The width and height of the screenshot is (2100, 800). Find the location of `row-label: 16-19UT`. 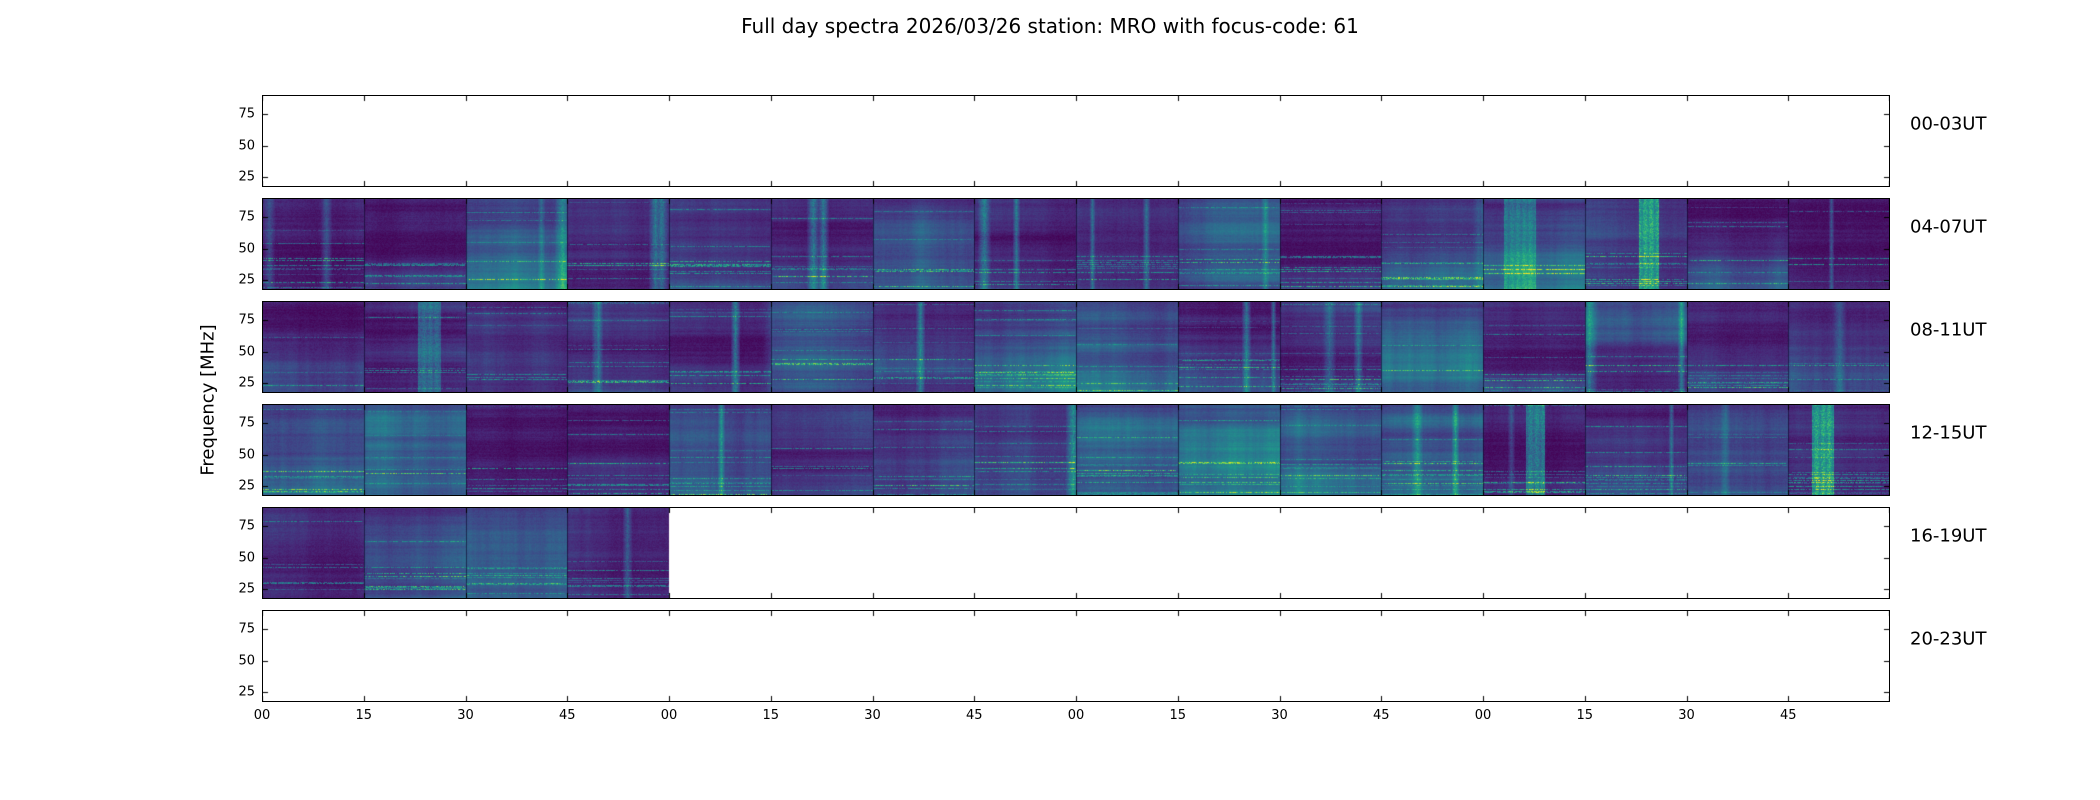

row-label: 16-19UT is located at coordinates (1948, 536).